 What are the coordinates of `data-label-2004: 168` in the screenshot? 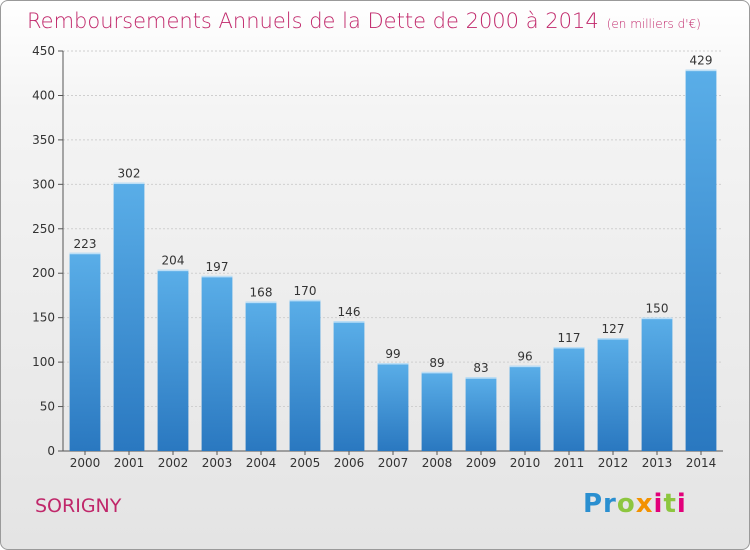 It's located at (261, 293).